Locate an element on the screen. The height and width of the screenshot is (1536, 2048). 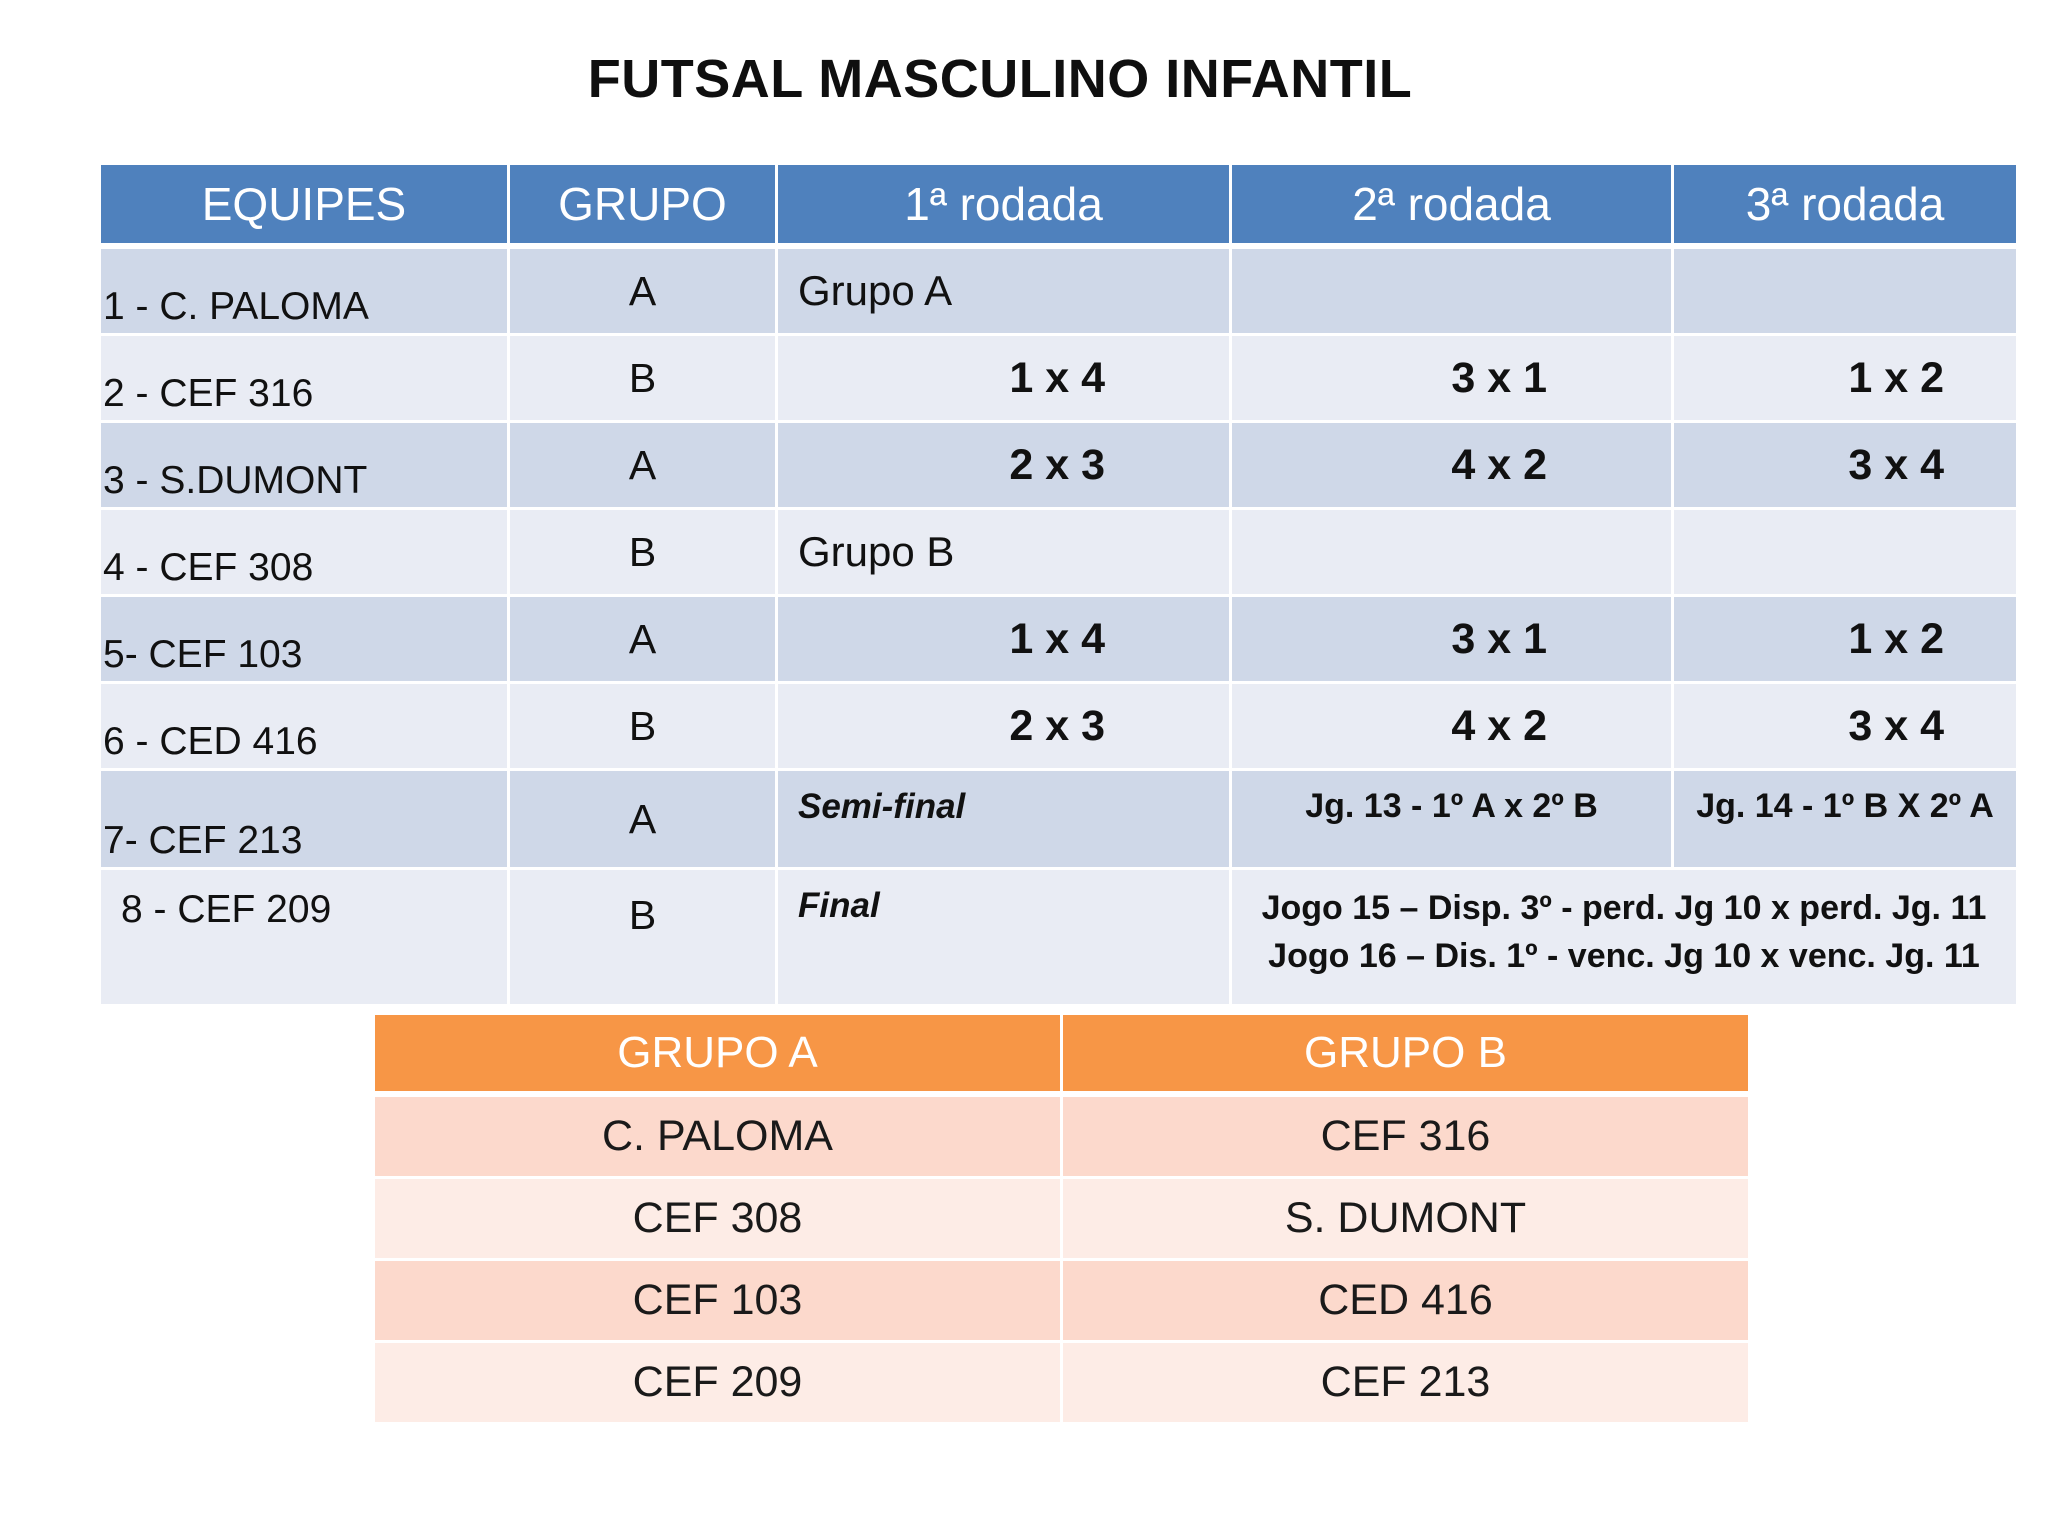
table-row: C. PALOMA CEF 316 is located at coordinates (1061, 1135).